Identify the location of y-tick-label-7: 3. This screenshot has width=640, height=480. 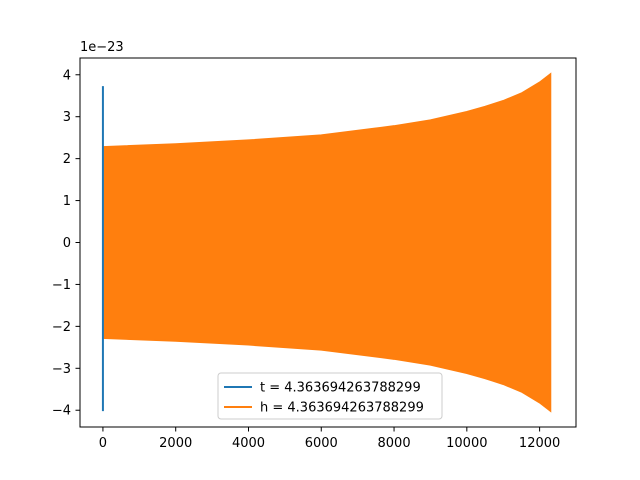
(67, 117).